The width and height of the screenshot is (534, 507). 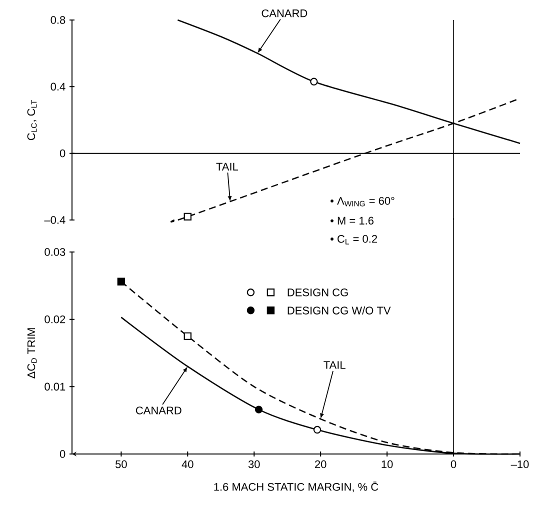 I want to click on x-axis-title: 1.6 MACH STATIC MARGIN, % C̄, so click(x=296, y=487).